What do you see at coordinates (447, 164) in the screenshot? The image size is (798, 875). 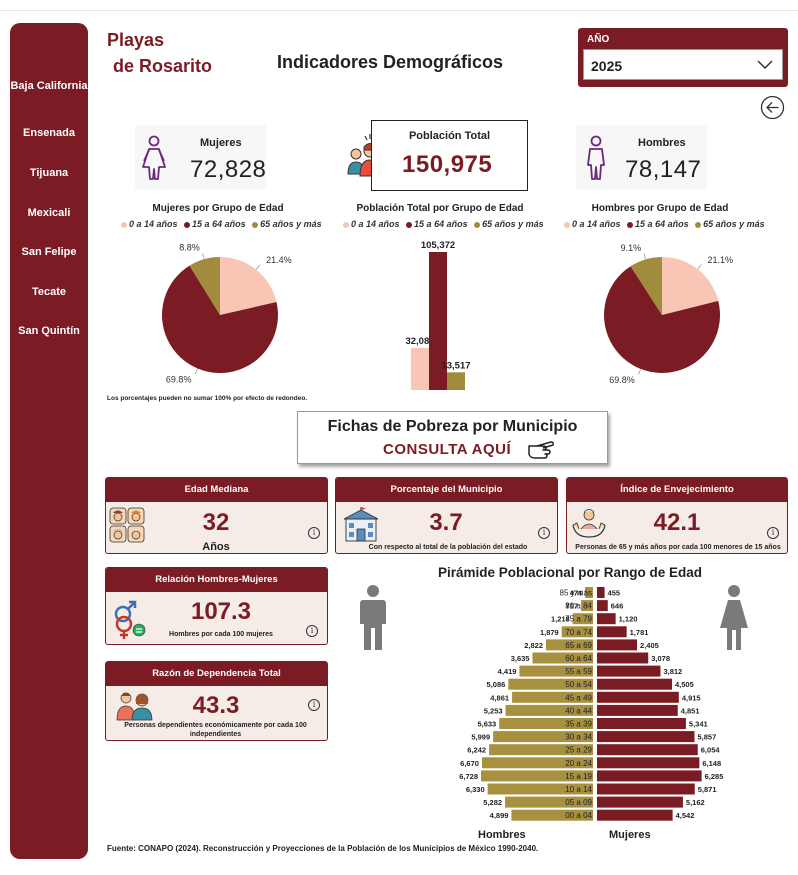 I see `kpi-total-value: 150,975` at bounding box center [447, 164].